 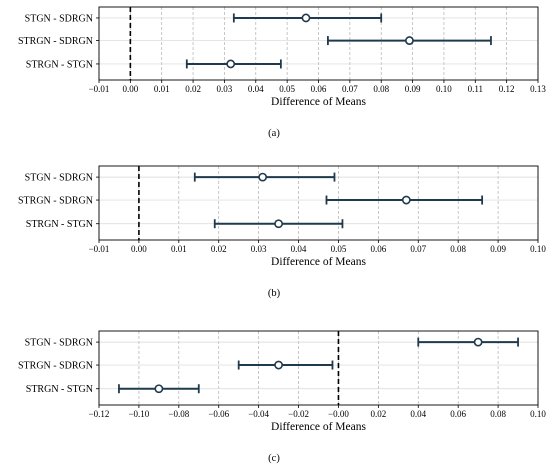 What do you see at coordinates (99, 414) in the screenshot?
I see `x-tick-label: −0.12` at bounding box center [99, 414].